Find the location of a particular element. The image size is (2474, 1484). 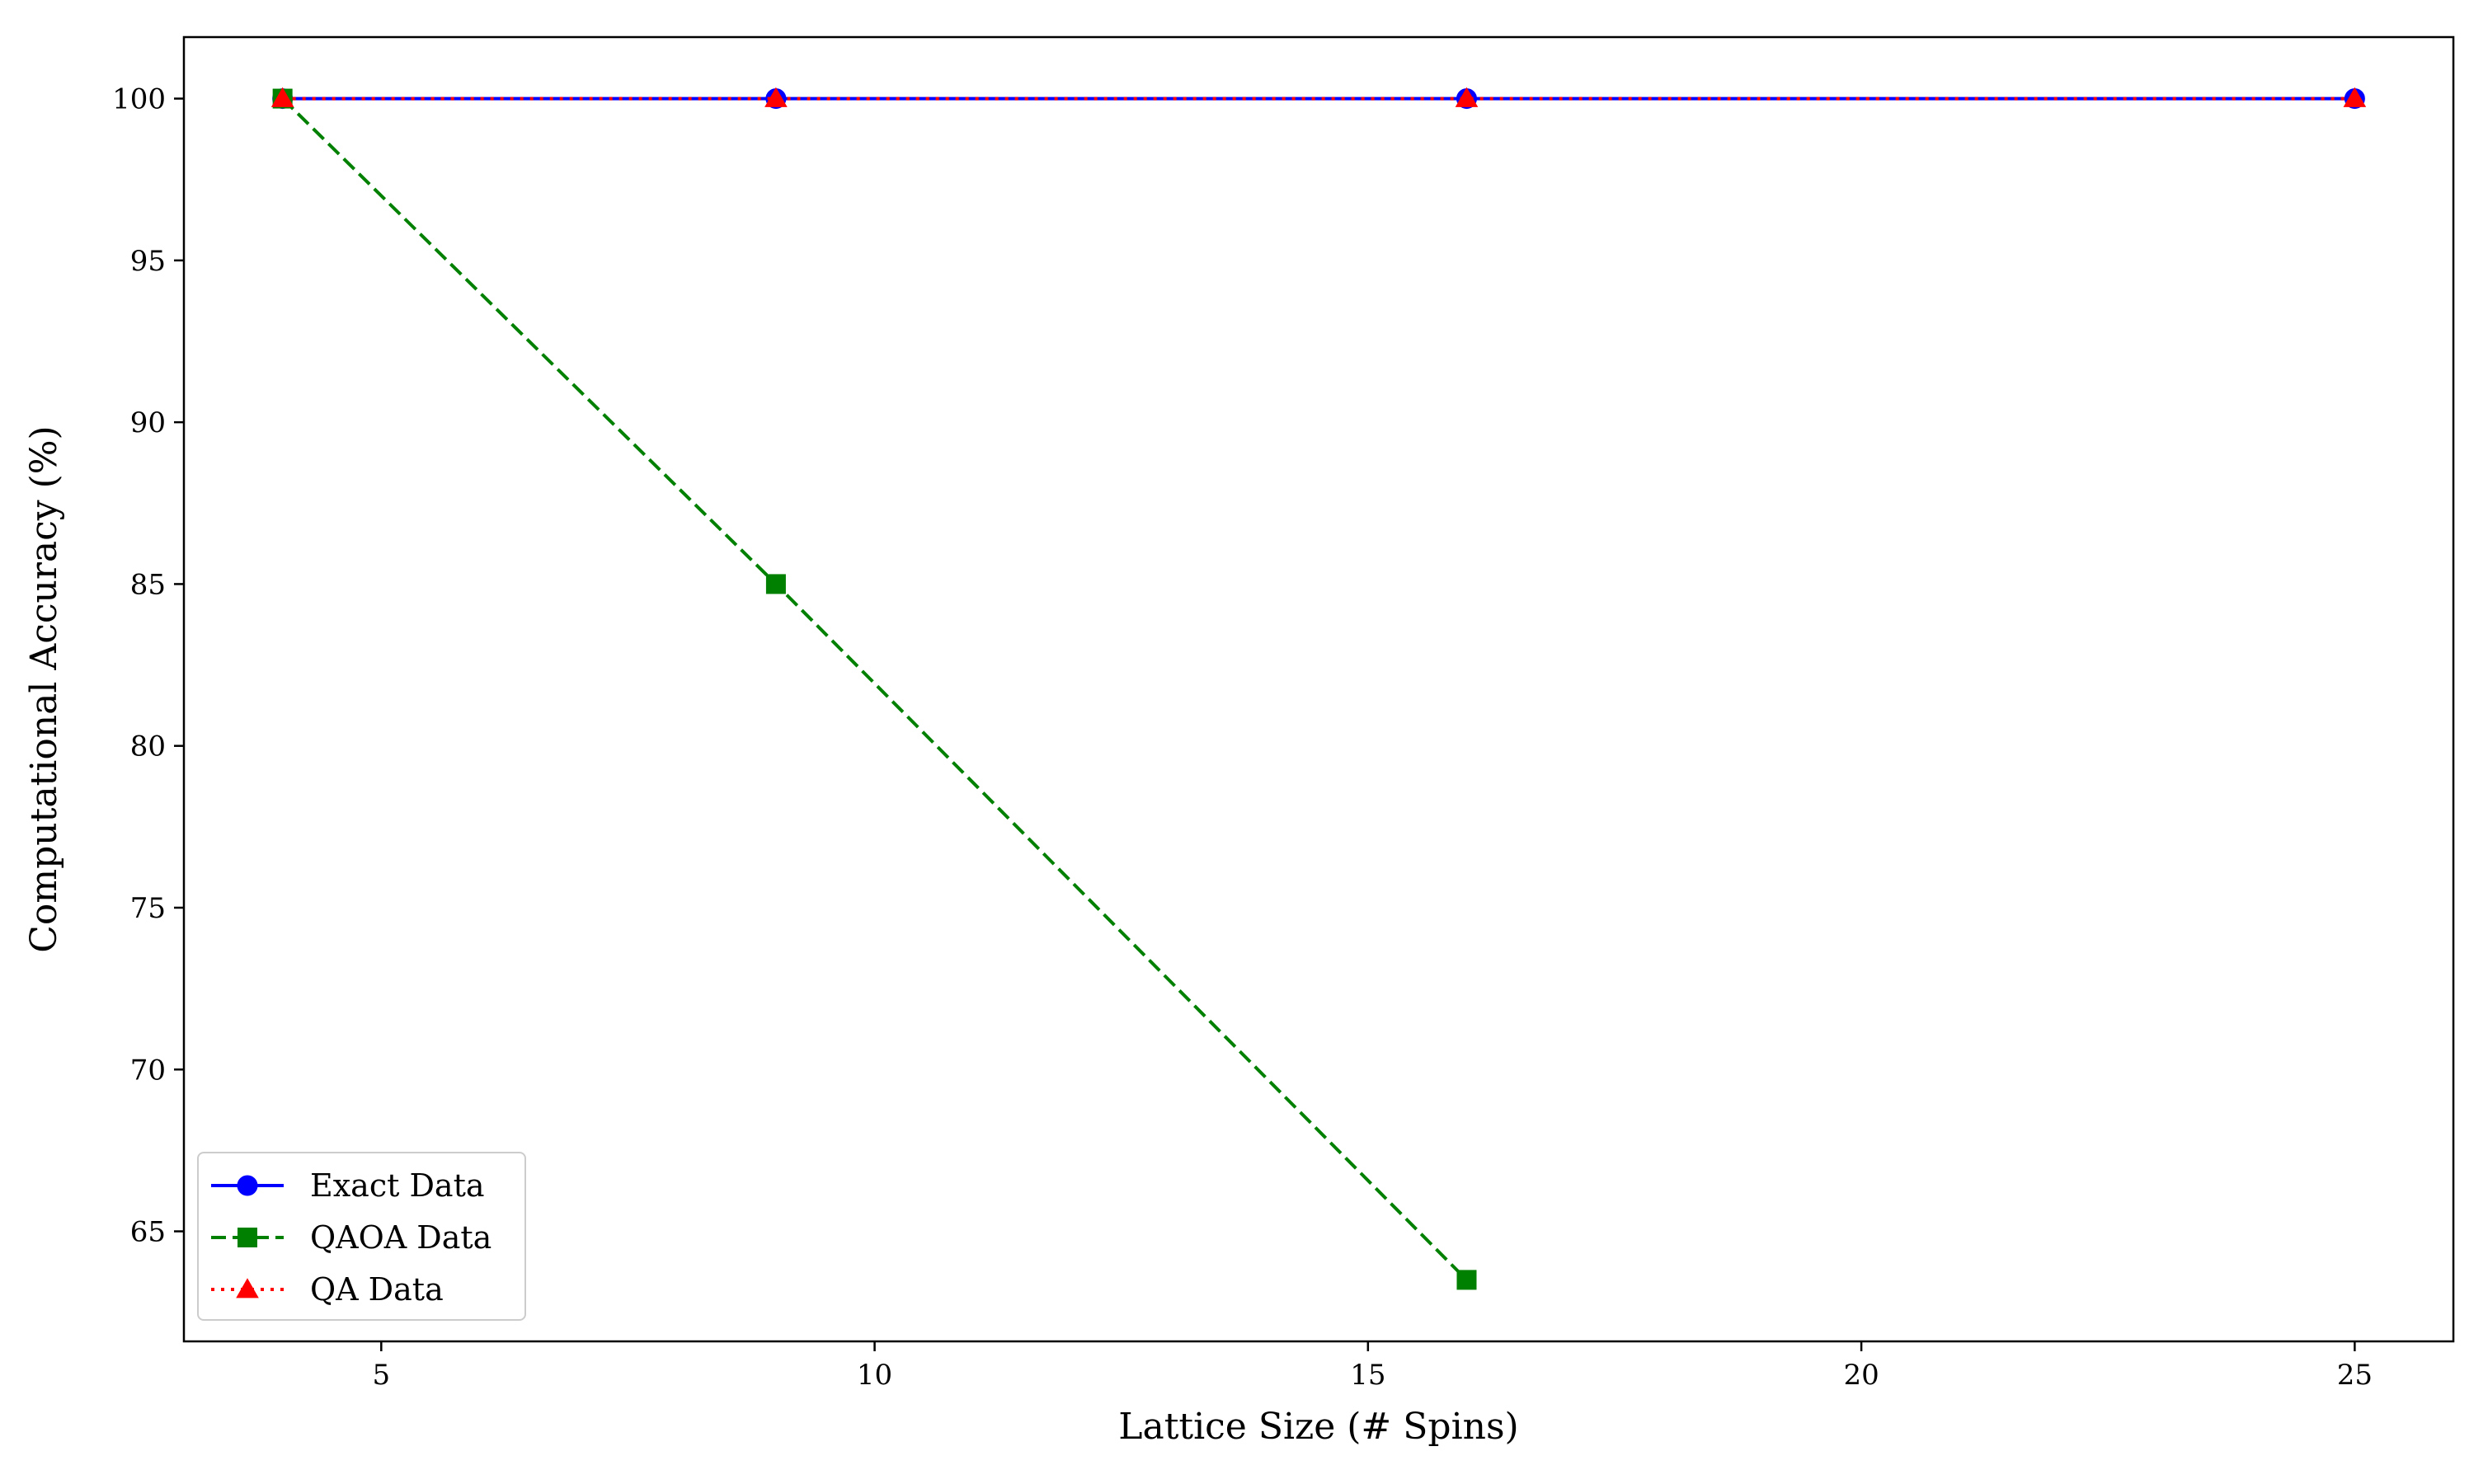

legend-label: QA Data is located at coordinates (377, 1289).